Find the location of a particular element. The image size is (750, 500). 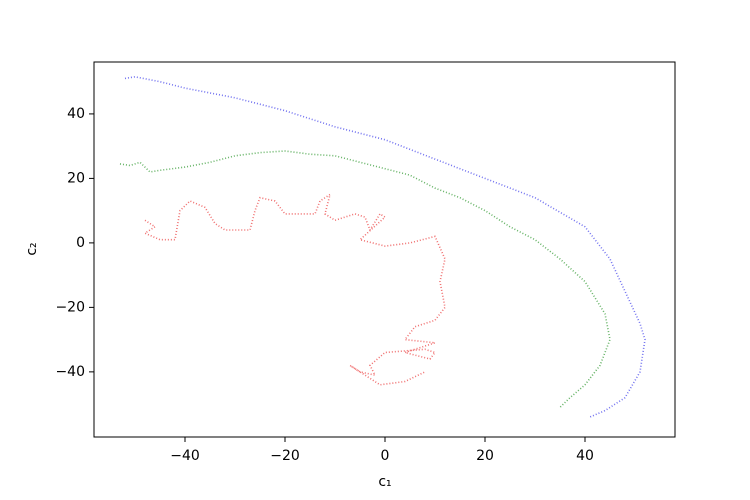

y-tick-label: 0 is located at coordinates (80, 243).